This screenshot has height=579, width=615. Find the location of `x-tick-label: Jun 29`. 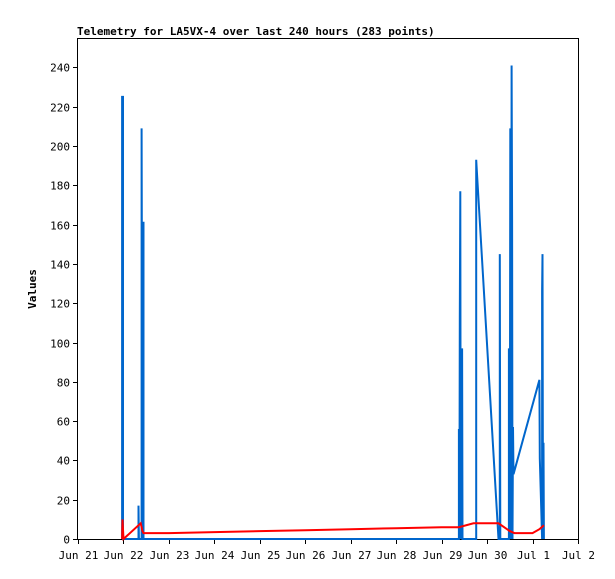

x-tick-label: Jun 29 is located at coordinates (443, 555).